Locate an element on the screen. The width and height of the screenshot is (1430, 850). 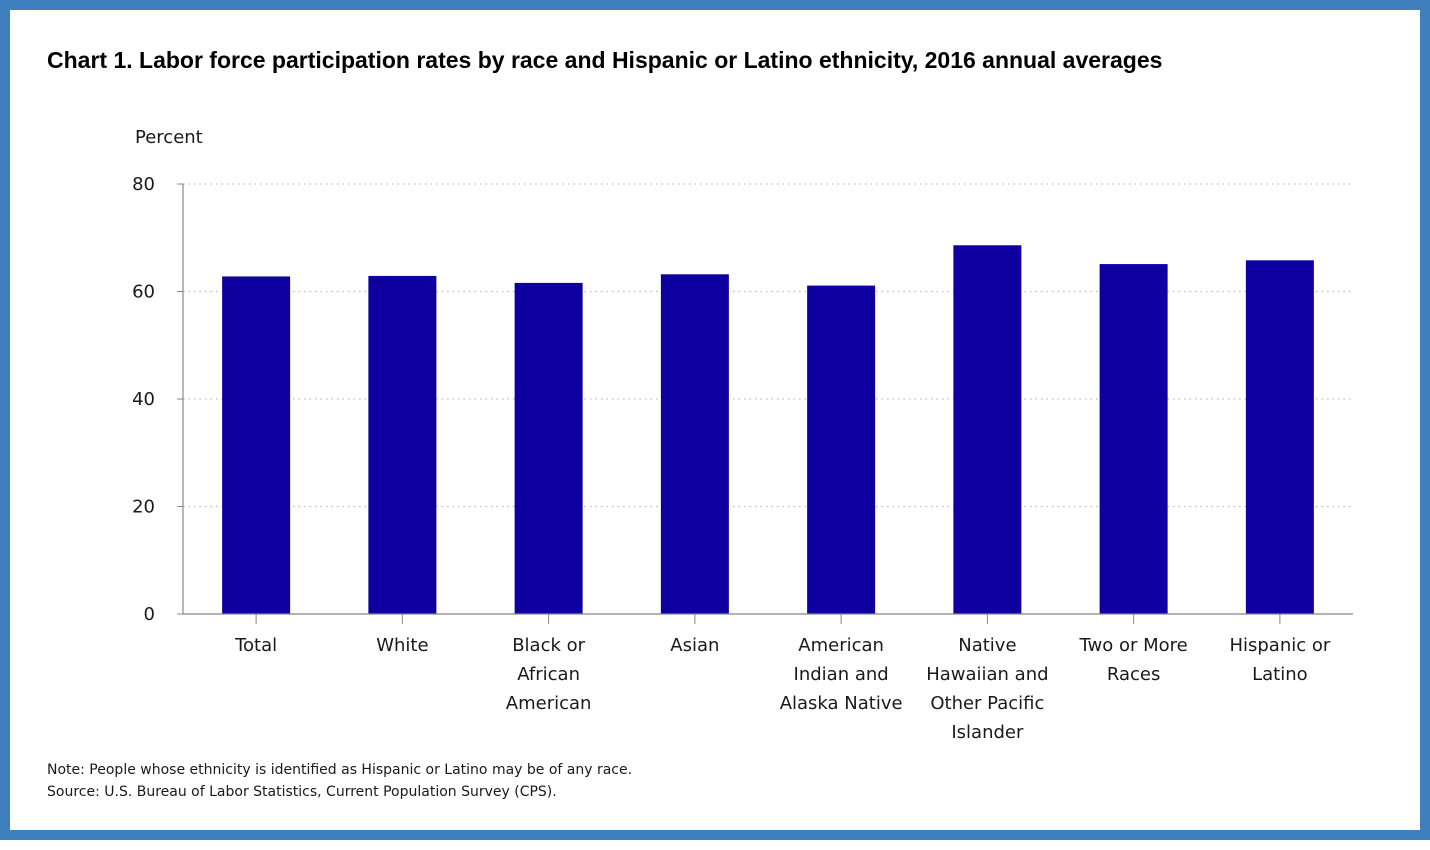
x-tick-label: Black or African American is located at coordinates (549, 674).